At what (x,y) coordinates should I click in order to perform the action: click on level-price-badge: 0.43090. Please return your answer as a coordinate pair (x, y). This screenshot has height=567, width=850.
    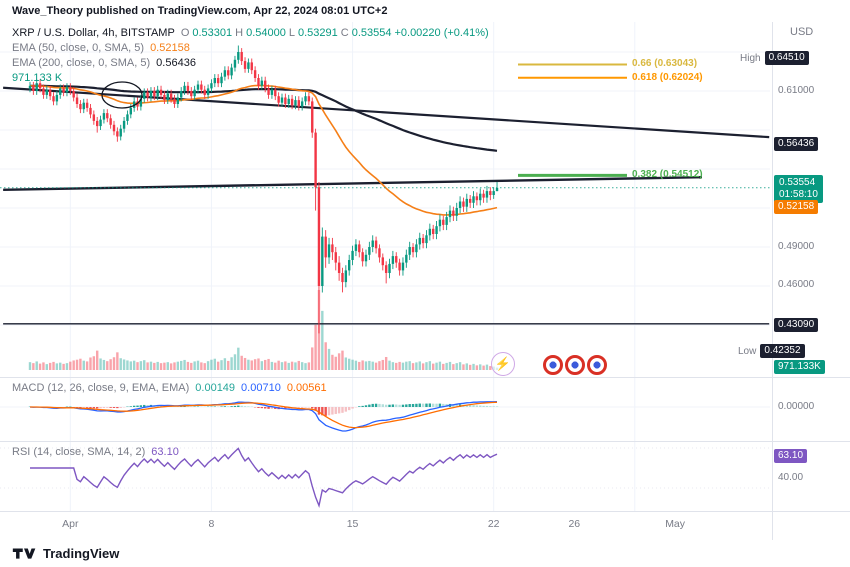
    Looking at the image, I should click on (796, 325).